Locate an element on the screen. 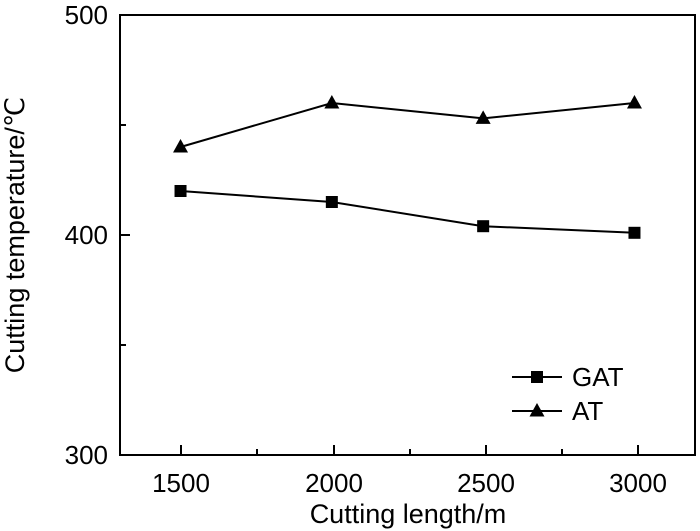  legend: GAT AT is located at coordinates (568, 394).